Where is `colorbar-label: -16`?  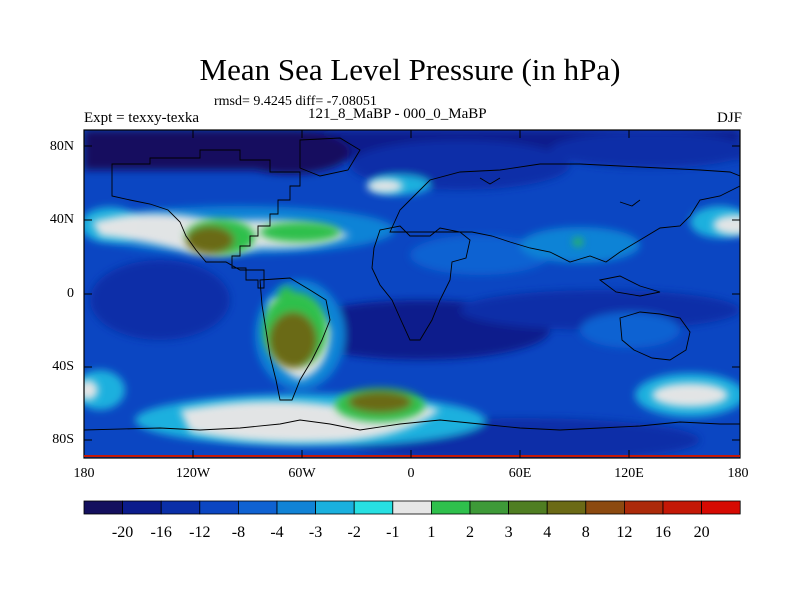
colorbar-label: -16 is located at coordinates (161, 532).